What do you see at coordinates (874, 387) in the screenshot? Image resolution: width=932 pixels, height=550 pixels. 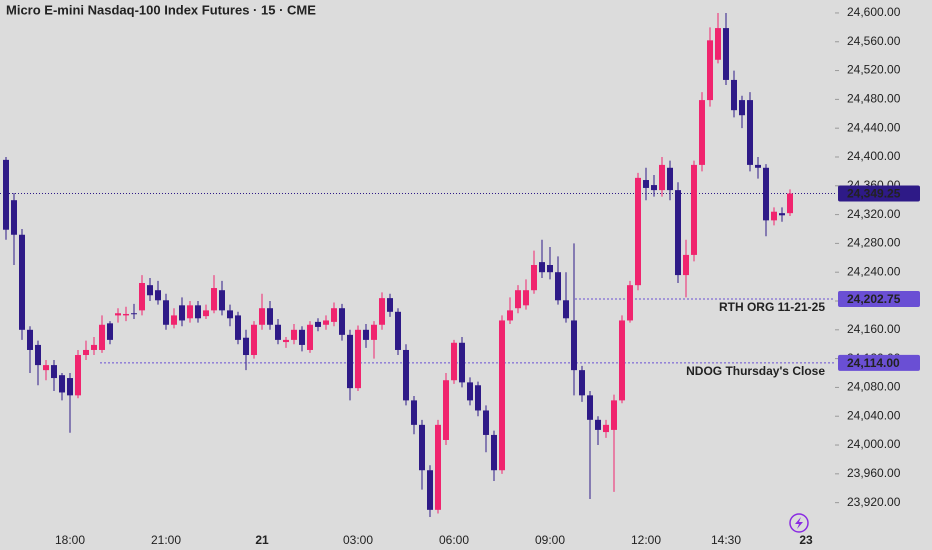 I see `y-tick-label: 24,080.00` at bounding box center [874, 387].